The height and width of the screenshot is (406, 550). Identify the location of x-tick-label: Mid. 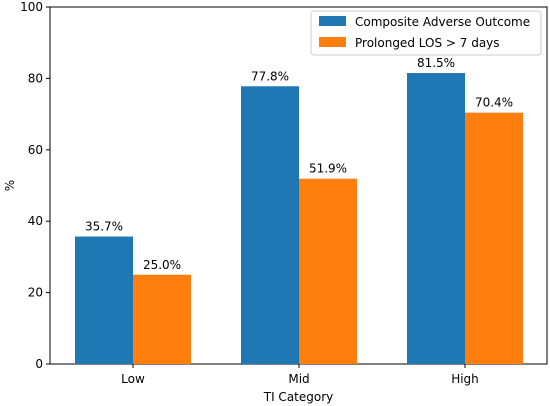
(298, 379).